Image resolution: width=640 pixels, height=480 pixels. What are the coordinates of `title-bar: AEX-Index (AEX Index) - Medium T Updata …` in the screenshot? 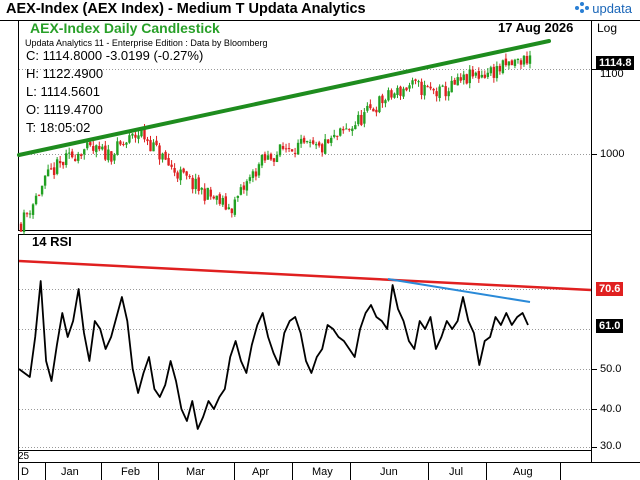 It's located at (320, 10).